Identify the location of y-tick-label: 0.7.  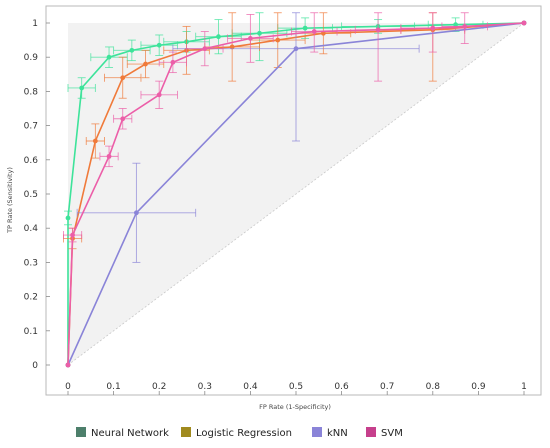
(31, 127).